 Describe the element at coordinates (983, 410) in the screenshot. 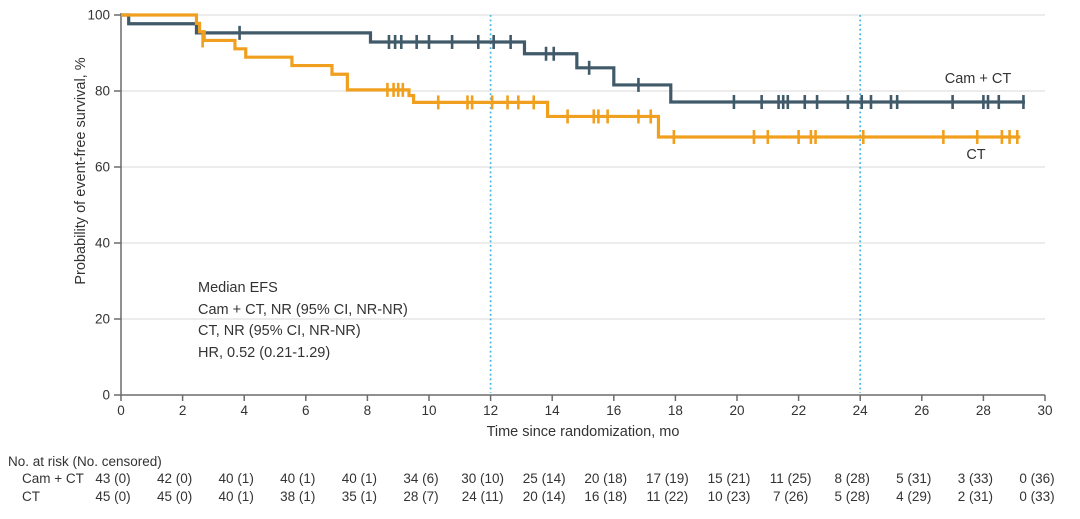

I see `x-tick-label: 28` at that location.